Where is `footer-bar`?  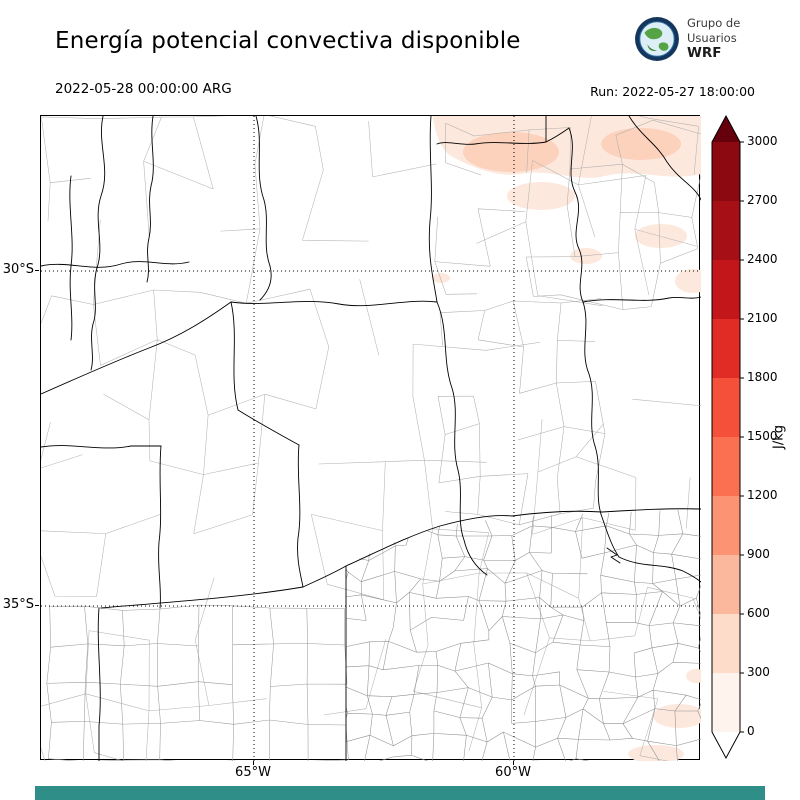 footer-bar is located at coordinates (400, 793).